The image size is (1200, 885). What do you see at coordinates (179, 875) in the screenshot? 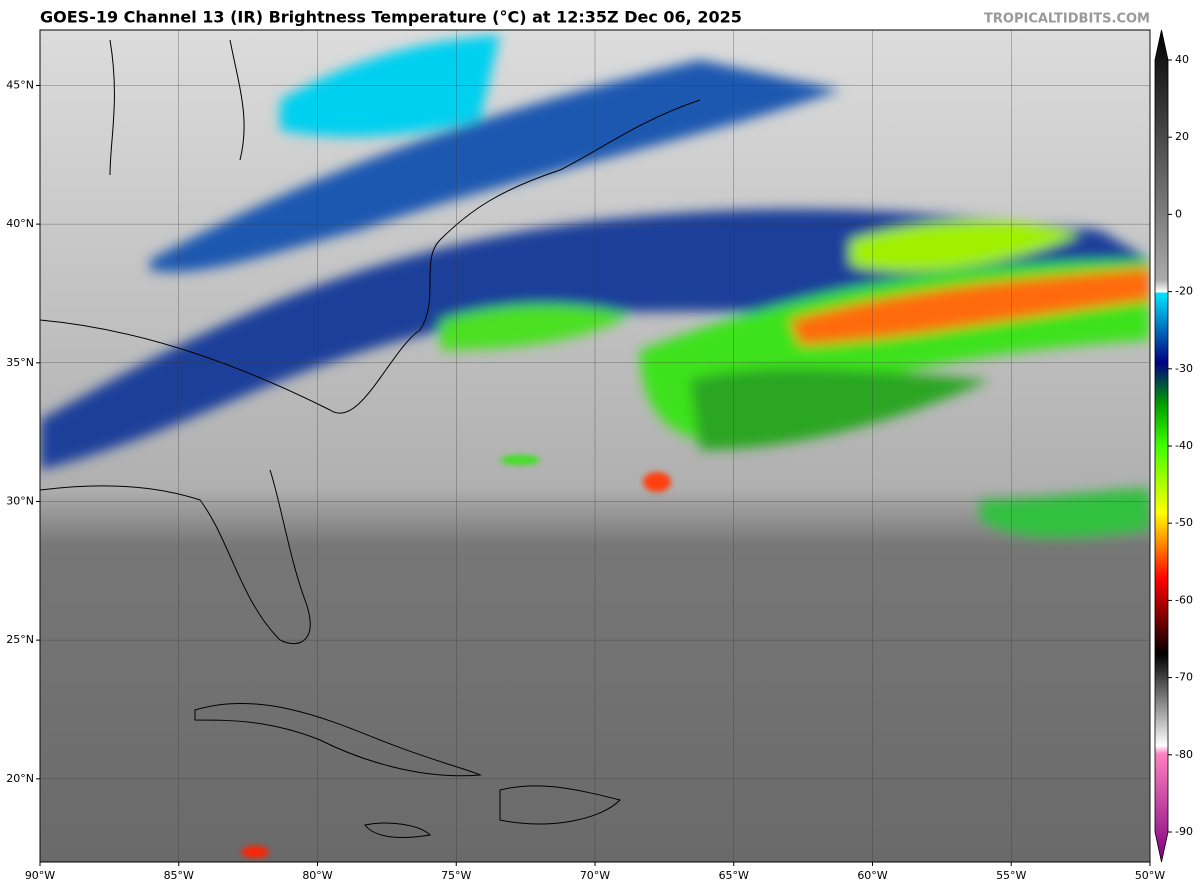
I see `lon-tick-label: 85°W` at bounding box center [179, 875].